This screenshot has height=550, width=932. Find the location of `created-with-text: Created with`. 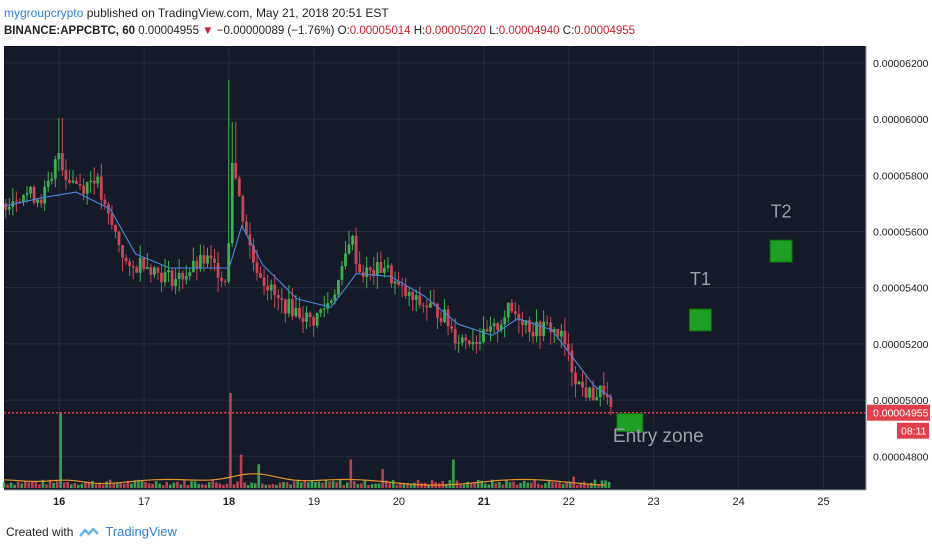

created-with-text: Created with is located at coordinates (40, 531).